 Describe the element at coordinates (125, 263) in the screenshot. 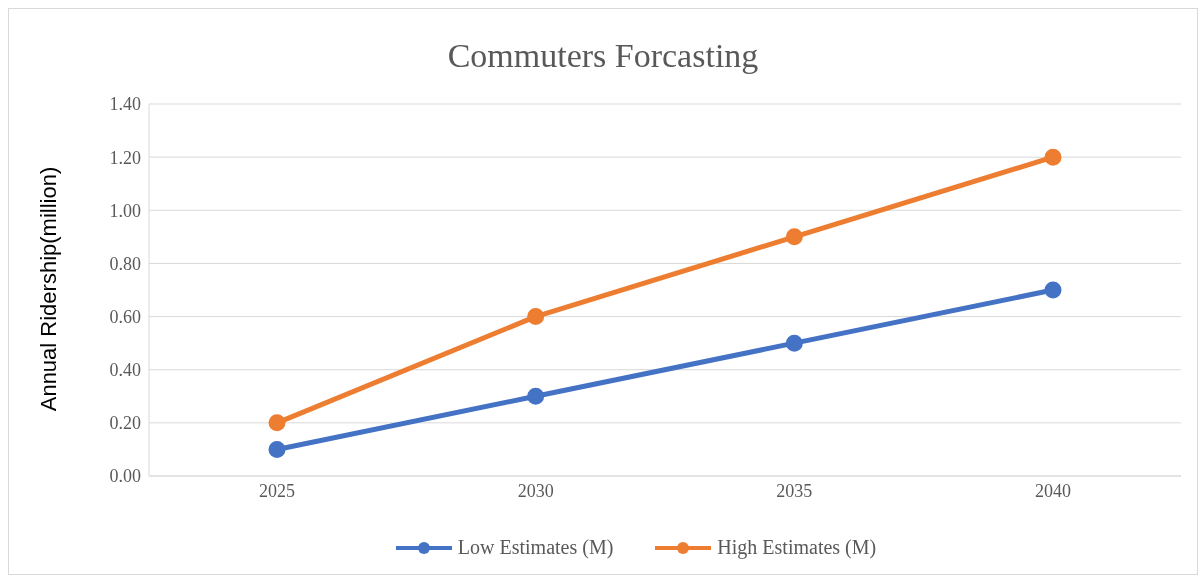

I see `y-tick-label: 0.80` at that location.